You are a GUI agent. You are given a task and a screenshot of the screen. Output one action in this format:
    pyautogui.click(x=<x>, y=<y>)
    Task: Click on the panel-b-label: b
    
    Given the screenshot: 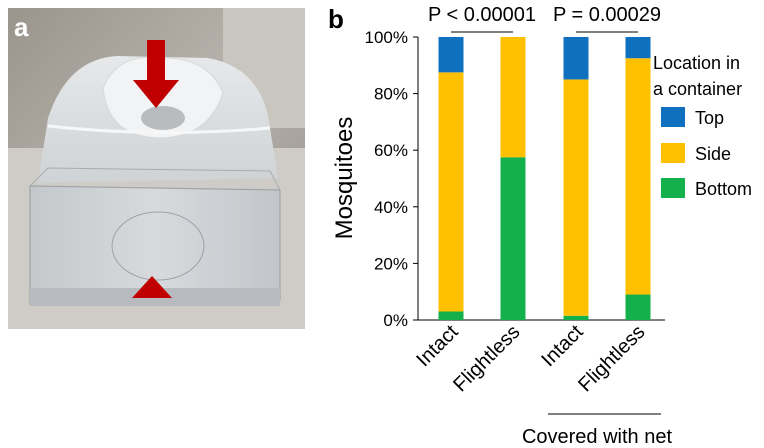 What is the action you would take?
    pyautogui.click(x=336, y=19)
    